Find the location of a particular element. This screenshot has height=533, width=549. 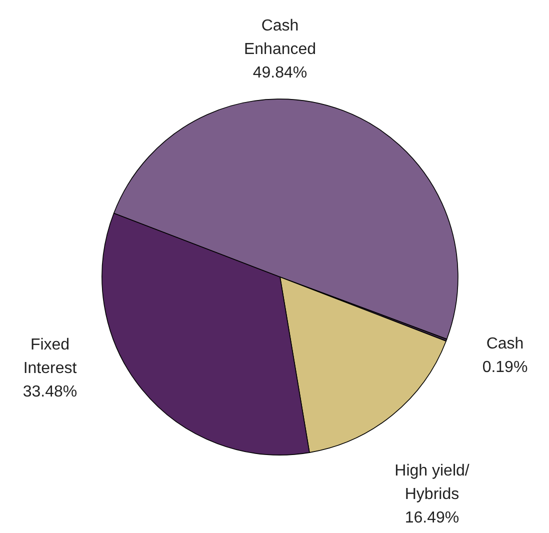

slice-label: High yield/ Hybrids is located at coordinates (432, 483).